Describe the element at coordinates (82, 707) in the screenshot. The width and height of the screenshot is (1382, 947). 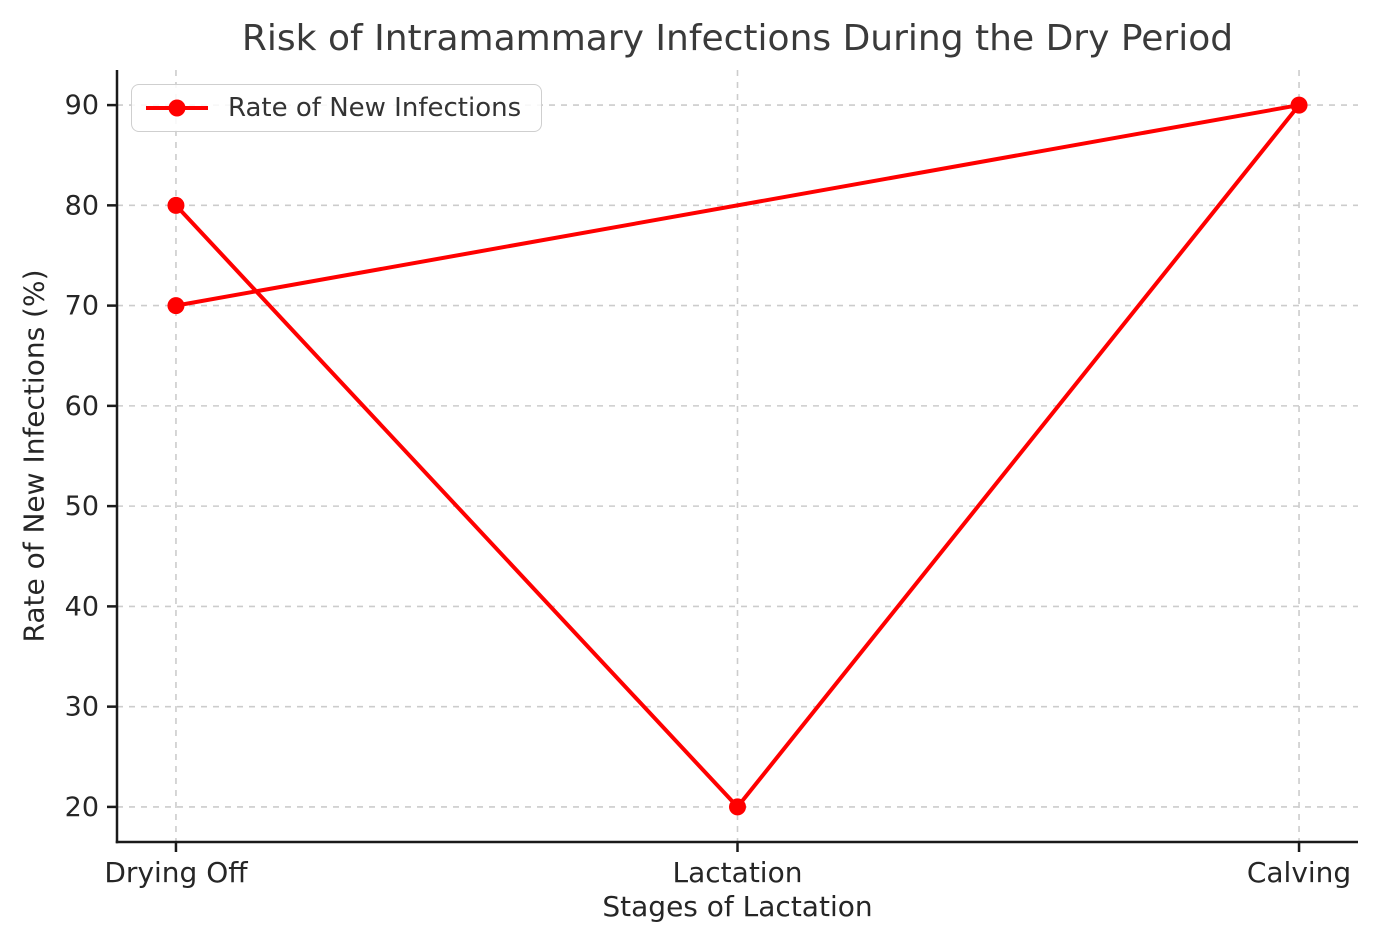
I see `y-tick-label: 30` at that location.